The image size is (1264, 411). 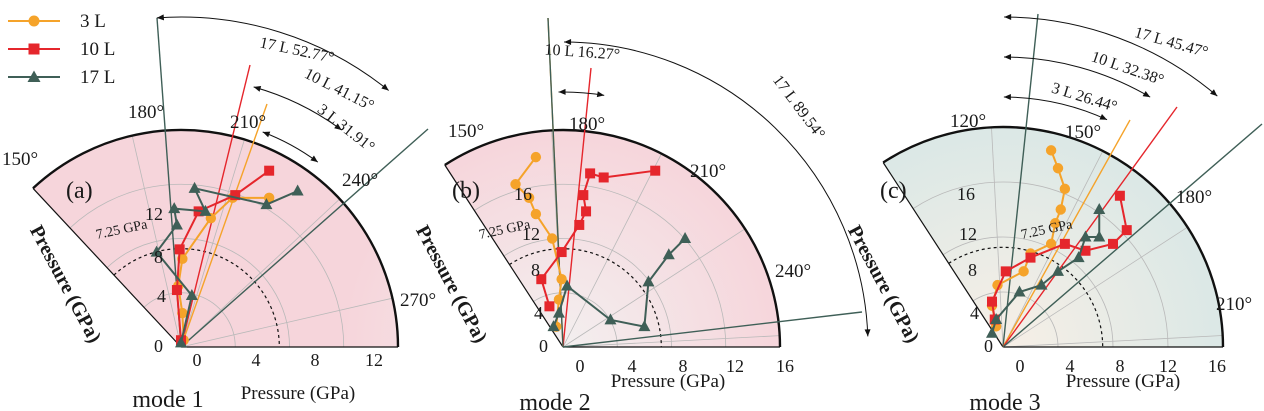 What do you see at coordinates (61, 49) in the screenshot?
I see `legend: 3 L 10 L 17 L` at bounding box center [61, 49].